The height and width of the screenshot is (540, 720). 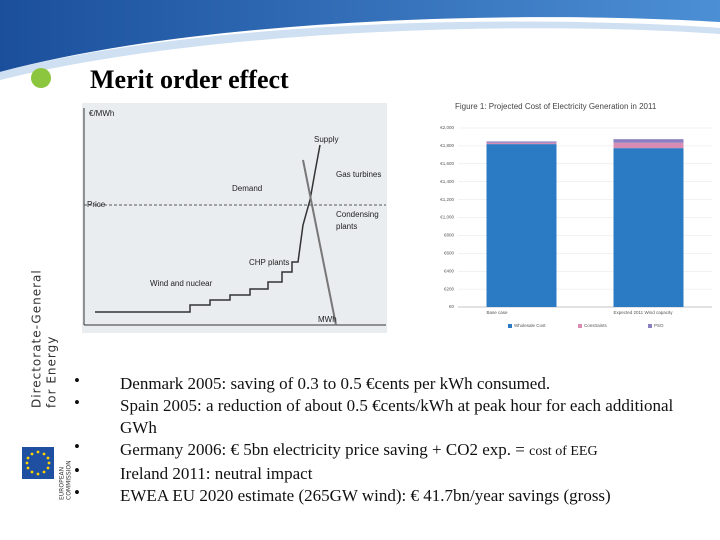 I want to click on wind-label: Wind and nuclear, so click(x=181, y=283).